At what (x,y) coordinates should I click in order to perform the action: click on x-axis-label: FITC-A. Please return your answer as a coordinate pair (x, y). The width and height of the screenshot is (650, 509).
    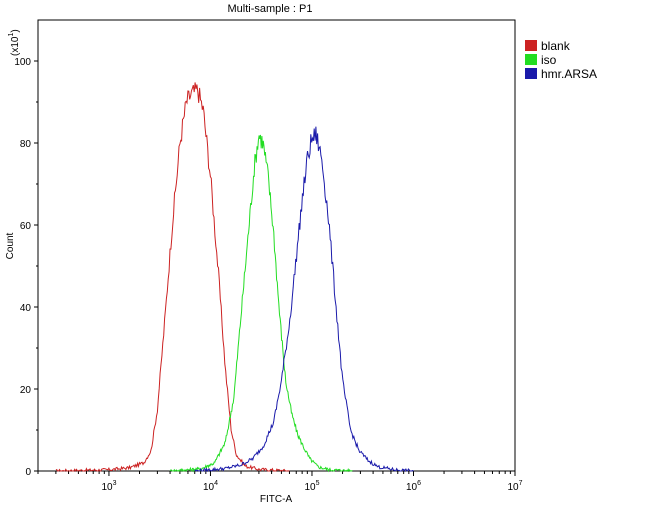
    Looking at the image, I should click on (276, 499).